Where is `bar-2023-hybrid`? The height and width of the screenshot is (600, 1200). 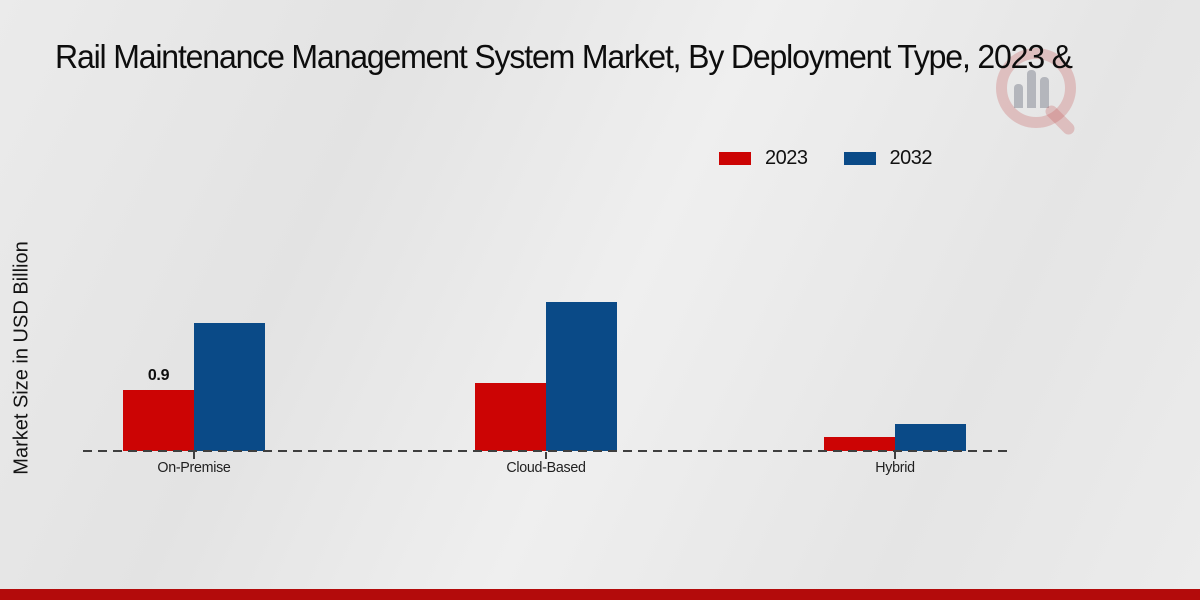 bar-2023-hybrid is located at coordinates (859, 444).